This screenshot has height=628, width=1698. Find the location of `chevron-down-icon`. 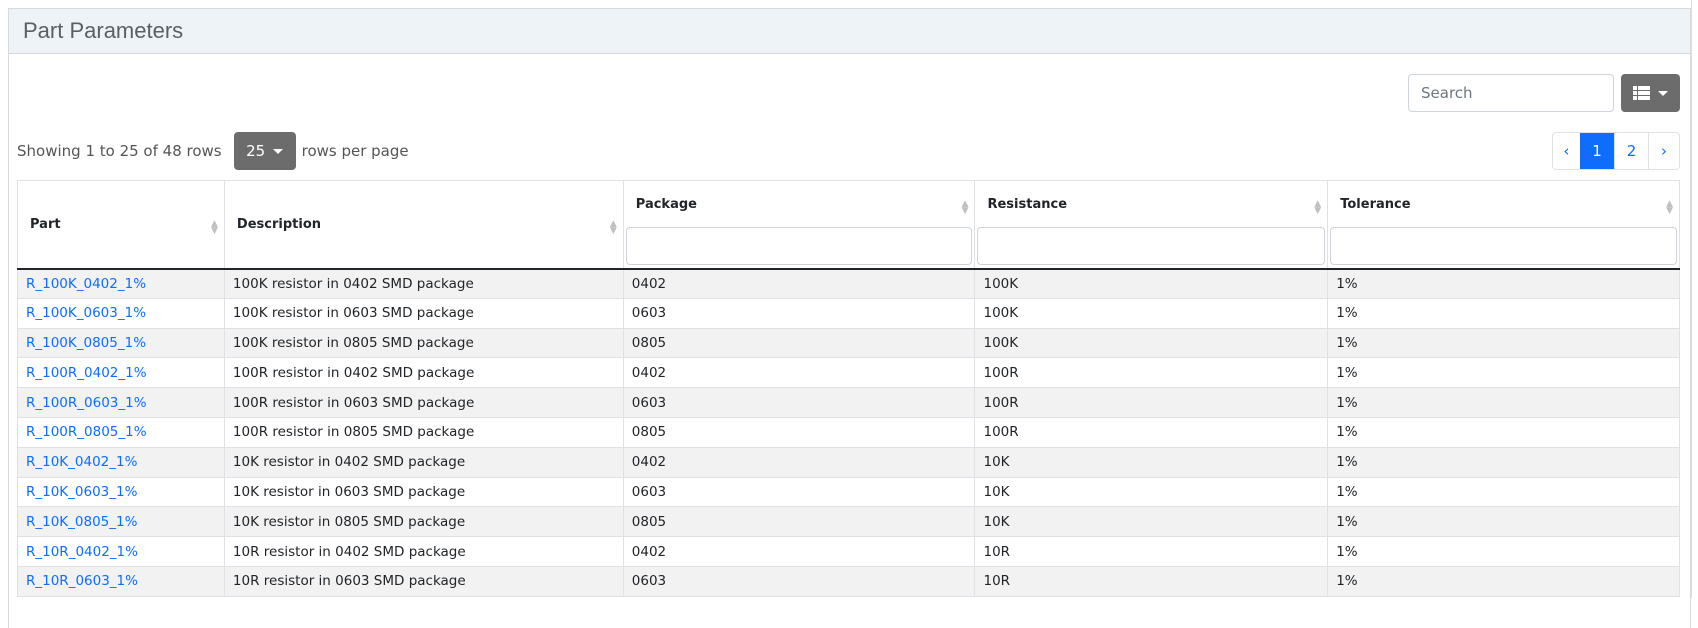

chevron-down-icon is located at coordinates (1663, 93).